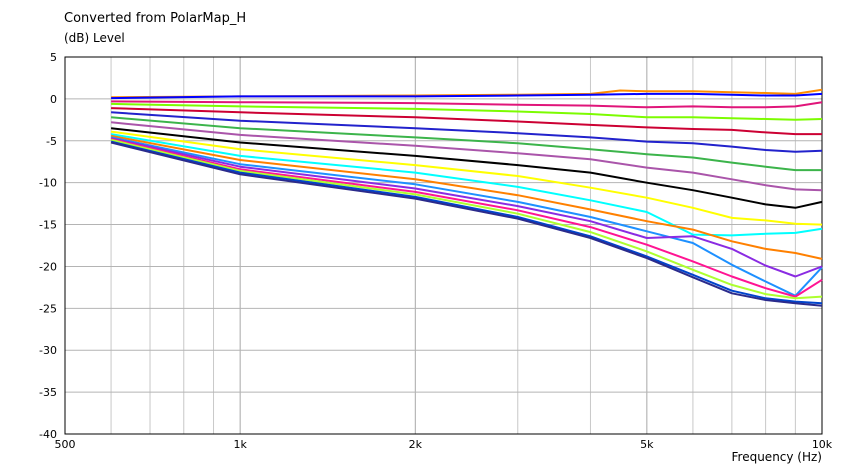 This screenshot has width=844, height=469. I want to click on y-tick-label: -15, so click(48, 225).